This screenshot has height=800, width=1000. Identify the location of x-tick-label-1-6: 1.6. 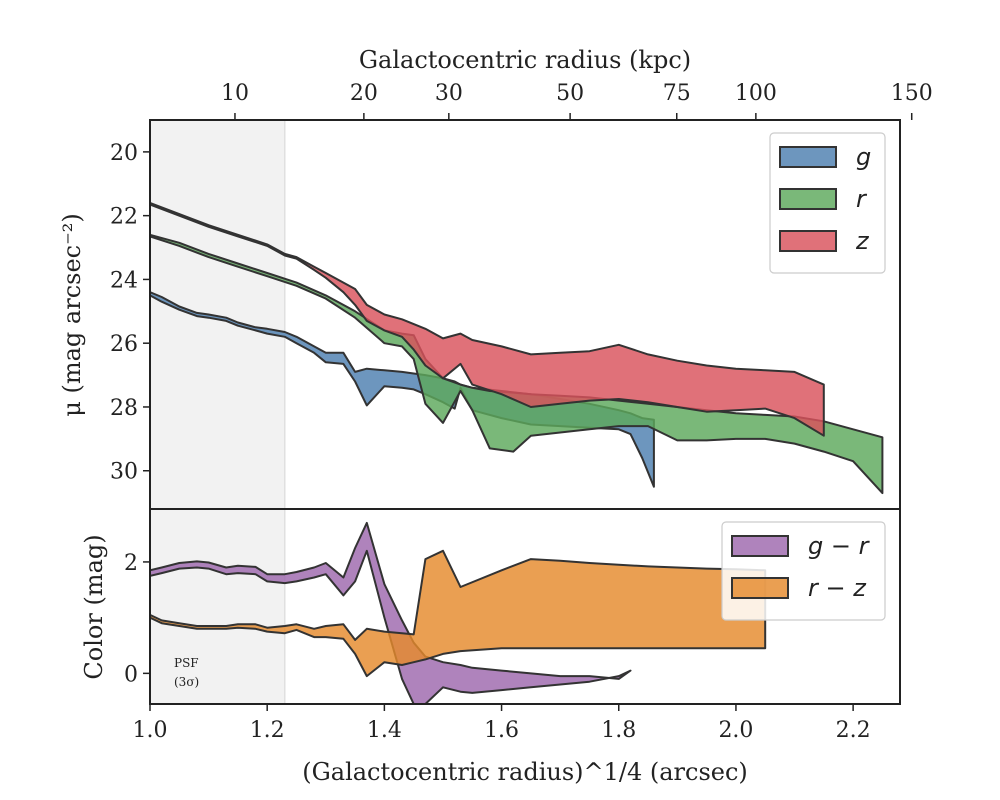
(501, 730).